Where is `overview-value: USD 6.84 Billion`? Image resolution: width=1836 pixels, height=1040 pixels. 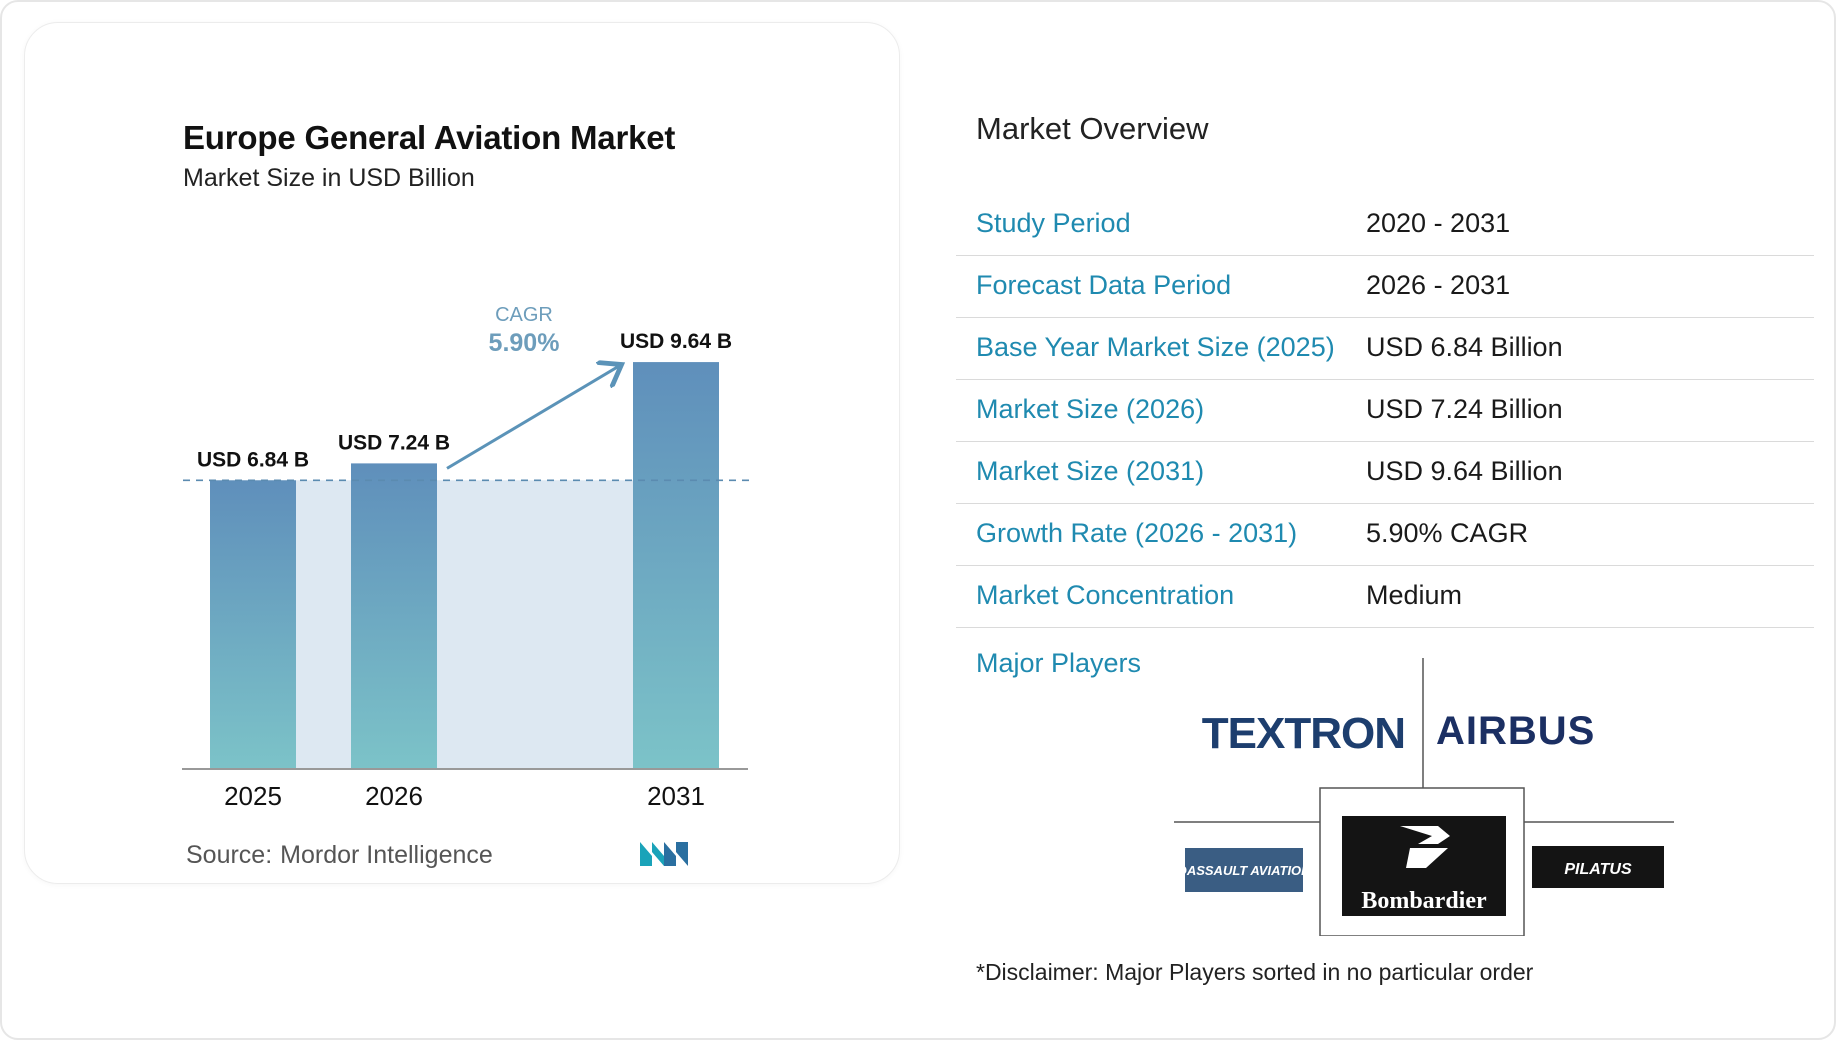 overview-value: USD 6.84 Billion is located at coordinates (1464, 347).